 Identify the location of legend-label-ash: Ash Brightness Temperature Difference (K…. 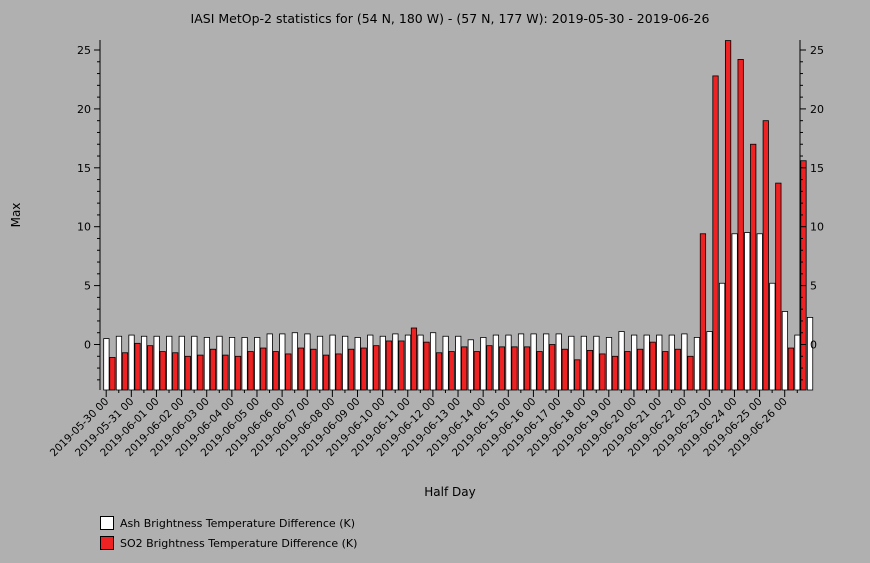
(237, 523).